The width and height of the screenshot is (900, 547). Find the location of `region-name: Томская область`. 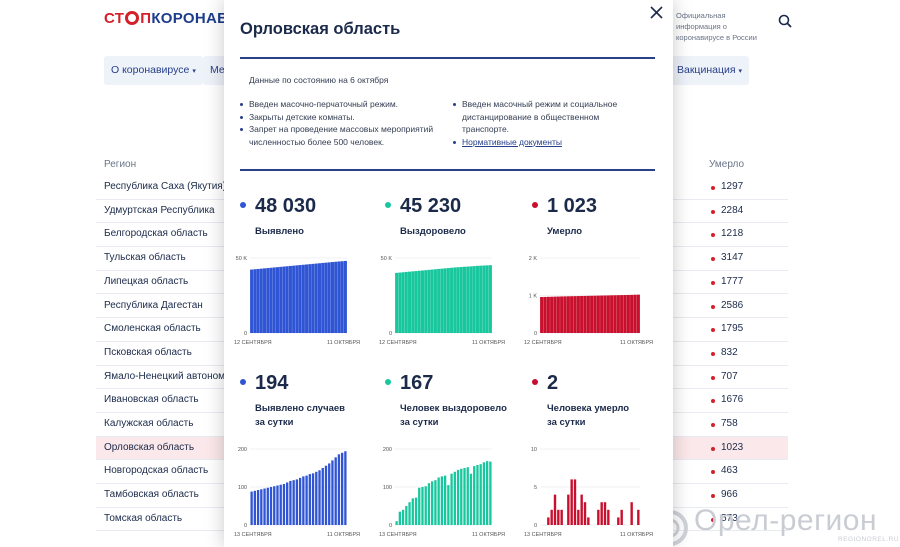

region-name: Томская область is located at coordinates (143, 518).